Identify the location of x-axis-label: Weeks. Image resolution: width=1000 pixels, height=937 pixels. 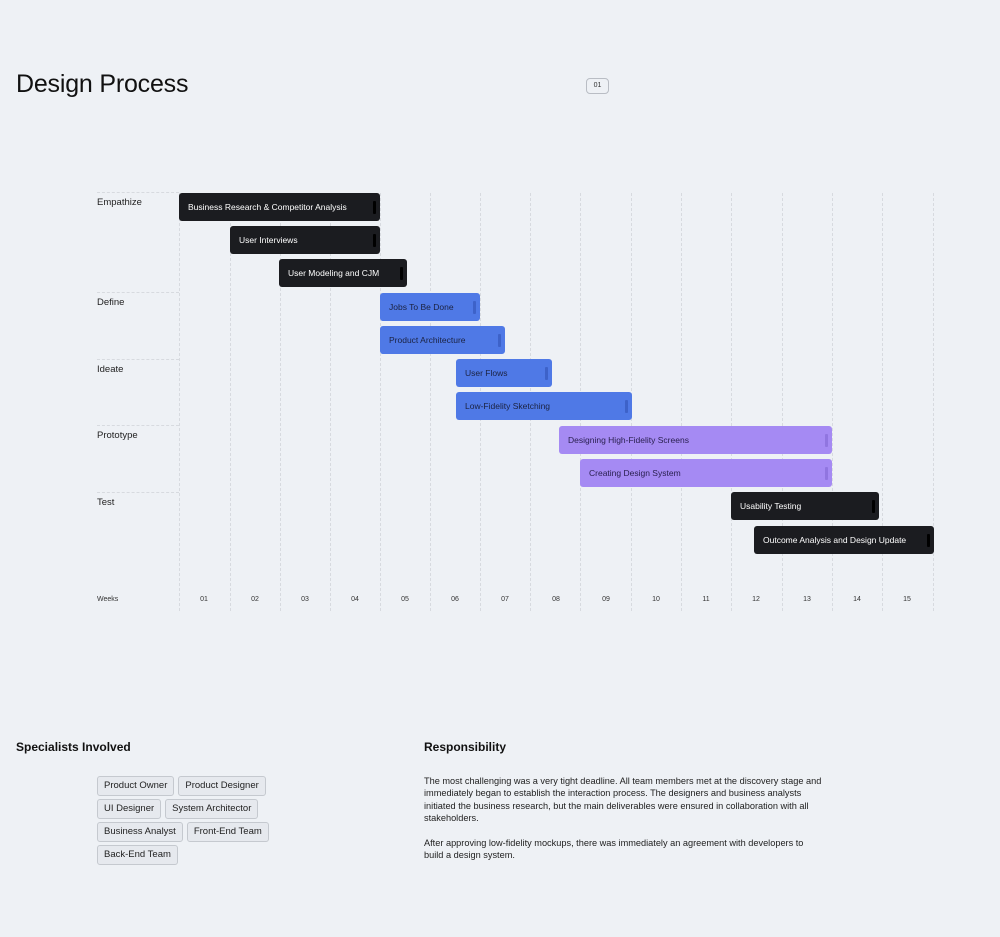
(108, 599).